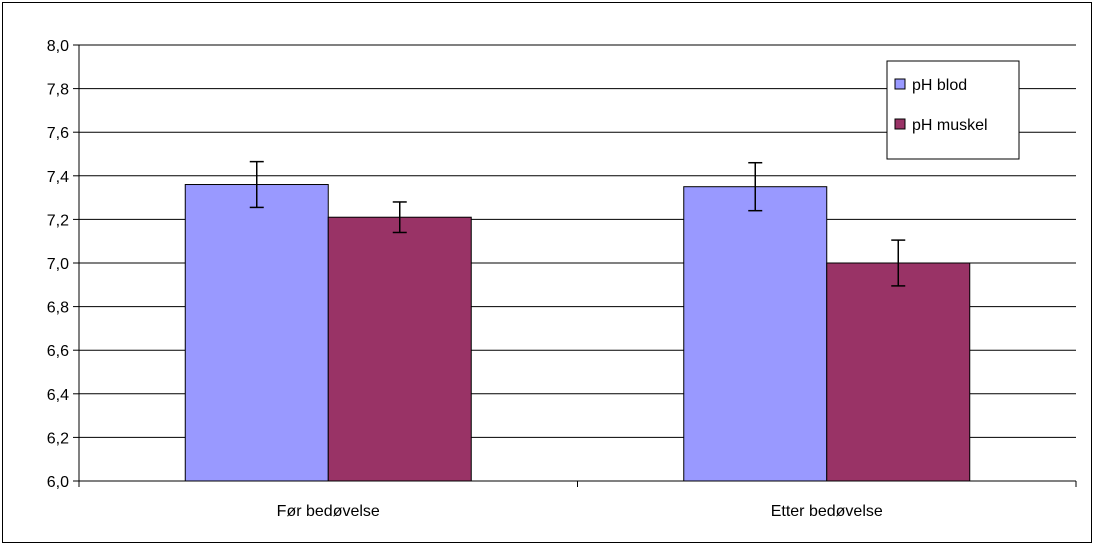 The image size is (1095, 545). Describe the element at coordinates (58, 133) in the screenshot. I see `y-tick-label: 7,6` at that location.